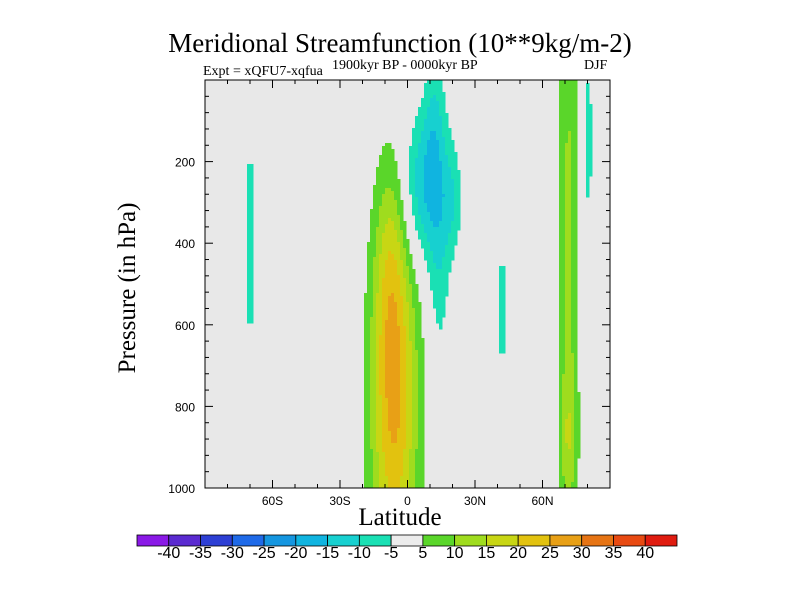 Image resolution: width=800 pixels, height=600 pixels. Describe the element at coordinates (661, 540) in the screenshot. I see `colorbar-swatch` at that location.